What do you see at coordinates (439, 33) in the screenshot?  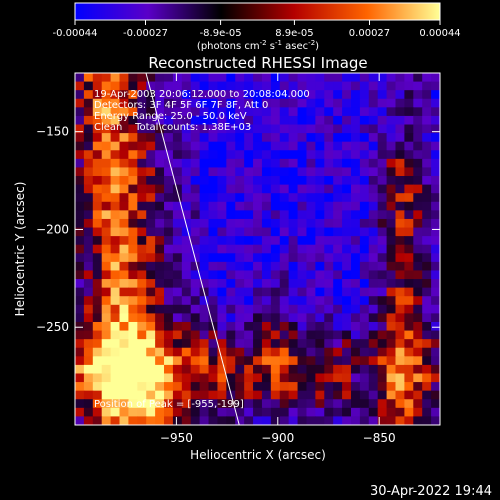 I see `colorbar-tick-label: 0.00044` at bounding box center [439, 33].